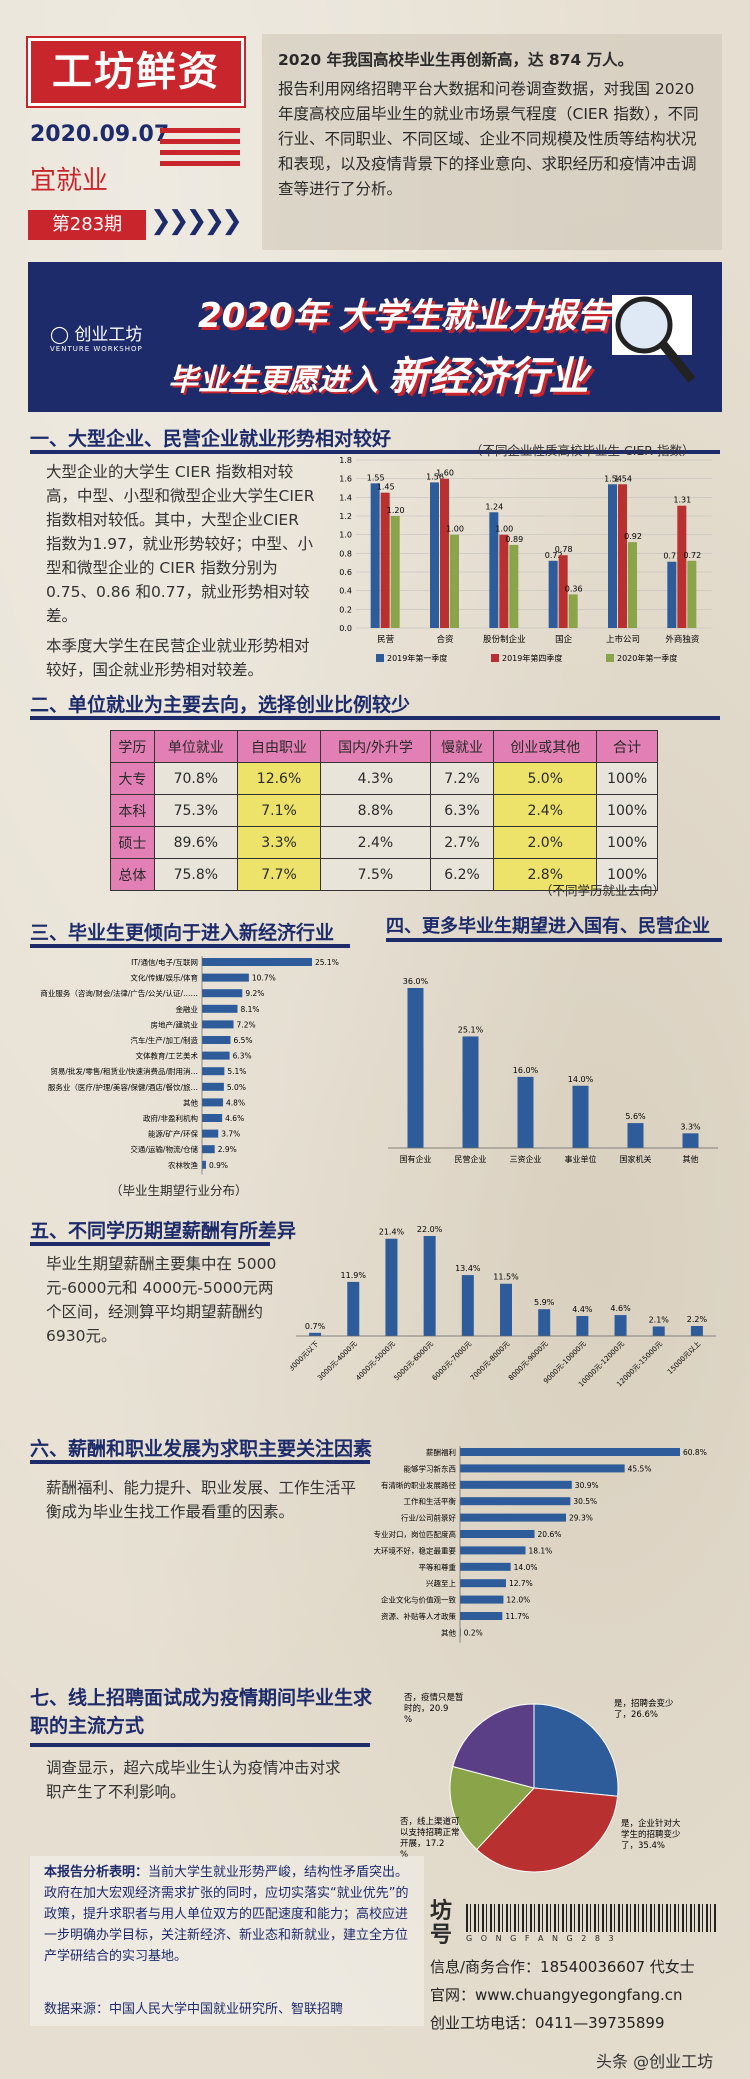 This screenshot has height=2079, width=750. I want to click on table-cell: 7.2%, so click(462, 778).